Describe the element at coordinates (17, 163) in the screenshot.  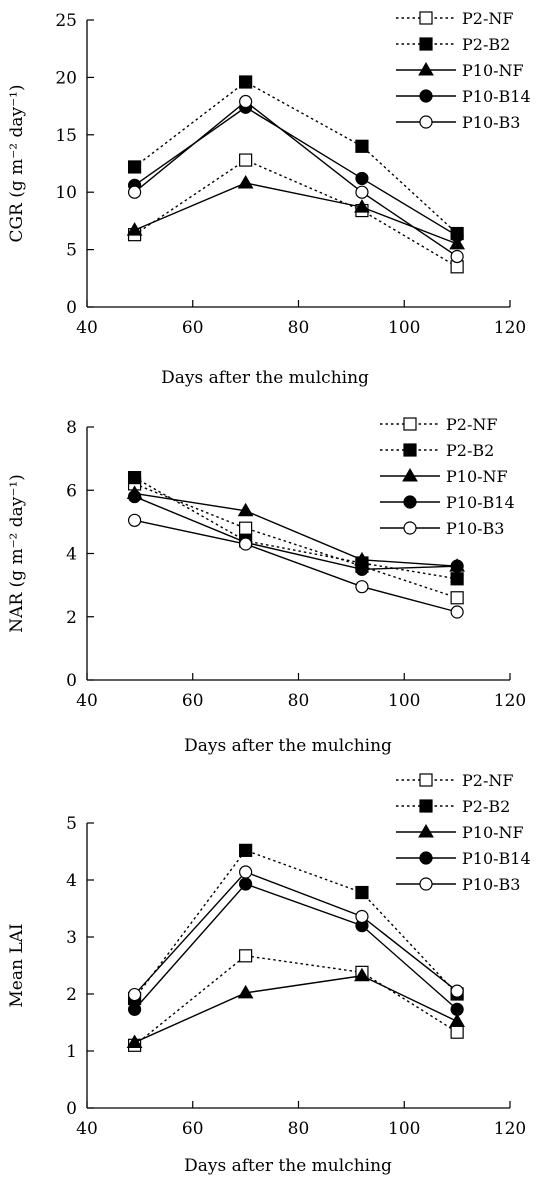
I see `y-axis-label: CGR (g m⁻² day⁻¹)` at that location.